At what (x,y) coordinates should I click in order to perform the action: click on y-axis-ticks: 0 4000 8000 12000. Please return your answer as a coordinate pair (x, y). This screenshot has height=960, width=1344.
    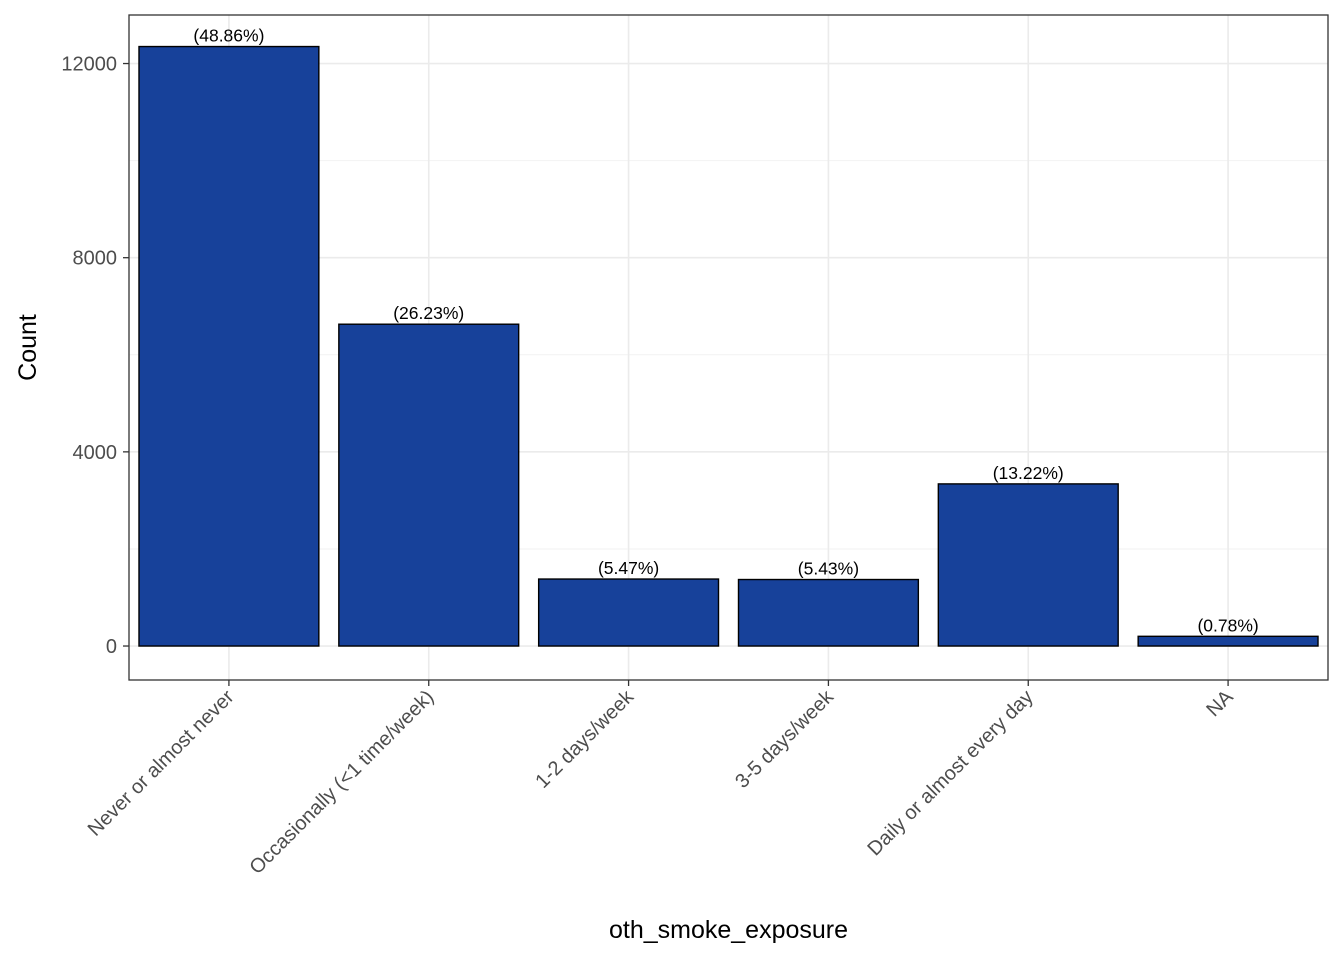
    Looking at the image, I should click on (95, 356).